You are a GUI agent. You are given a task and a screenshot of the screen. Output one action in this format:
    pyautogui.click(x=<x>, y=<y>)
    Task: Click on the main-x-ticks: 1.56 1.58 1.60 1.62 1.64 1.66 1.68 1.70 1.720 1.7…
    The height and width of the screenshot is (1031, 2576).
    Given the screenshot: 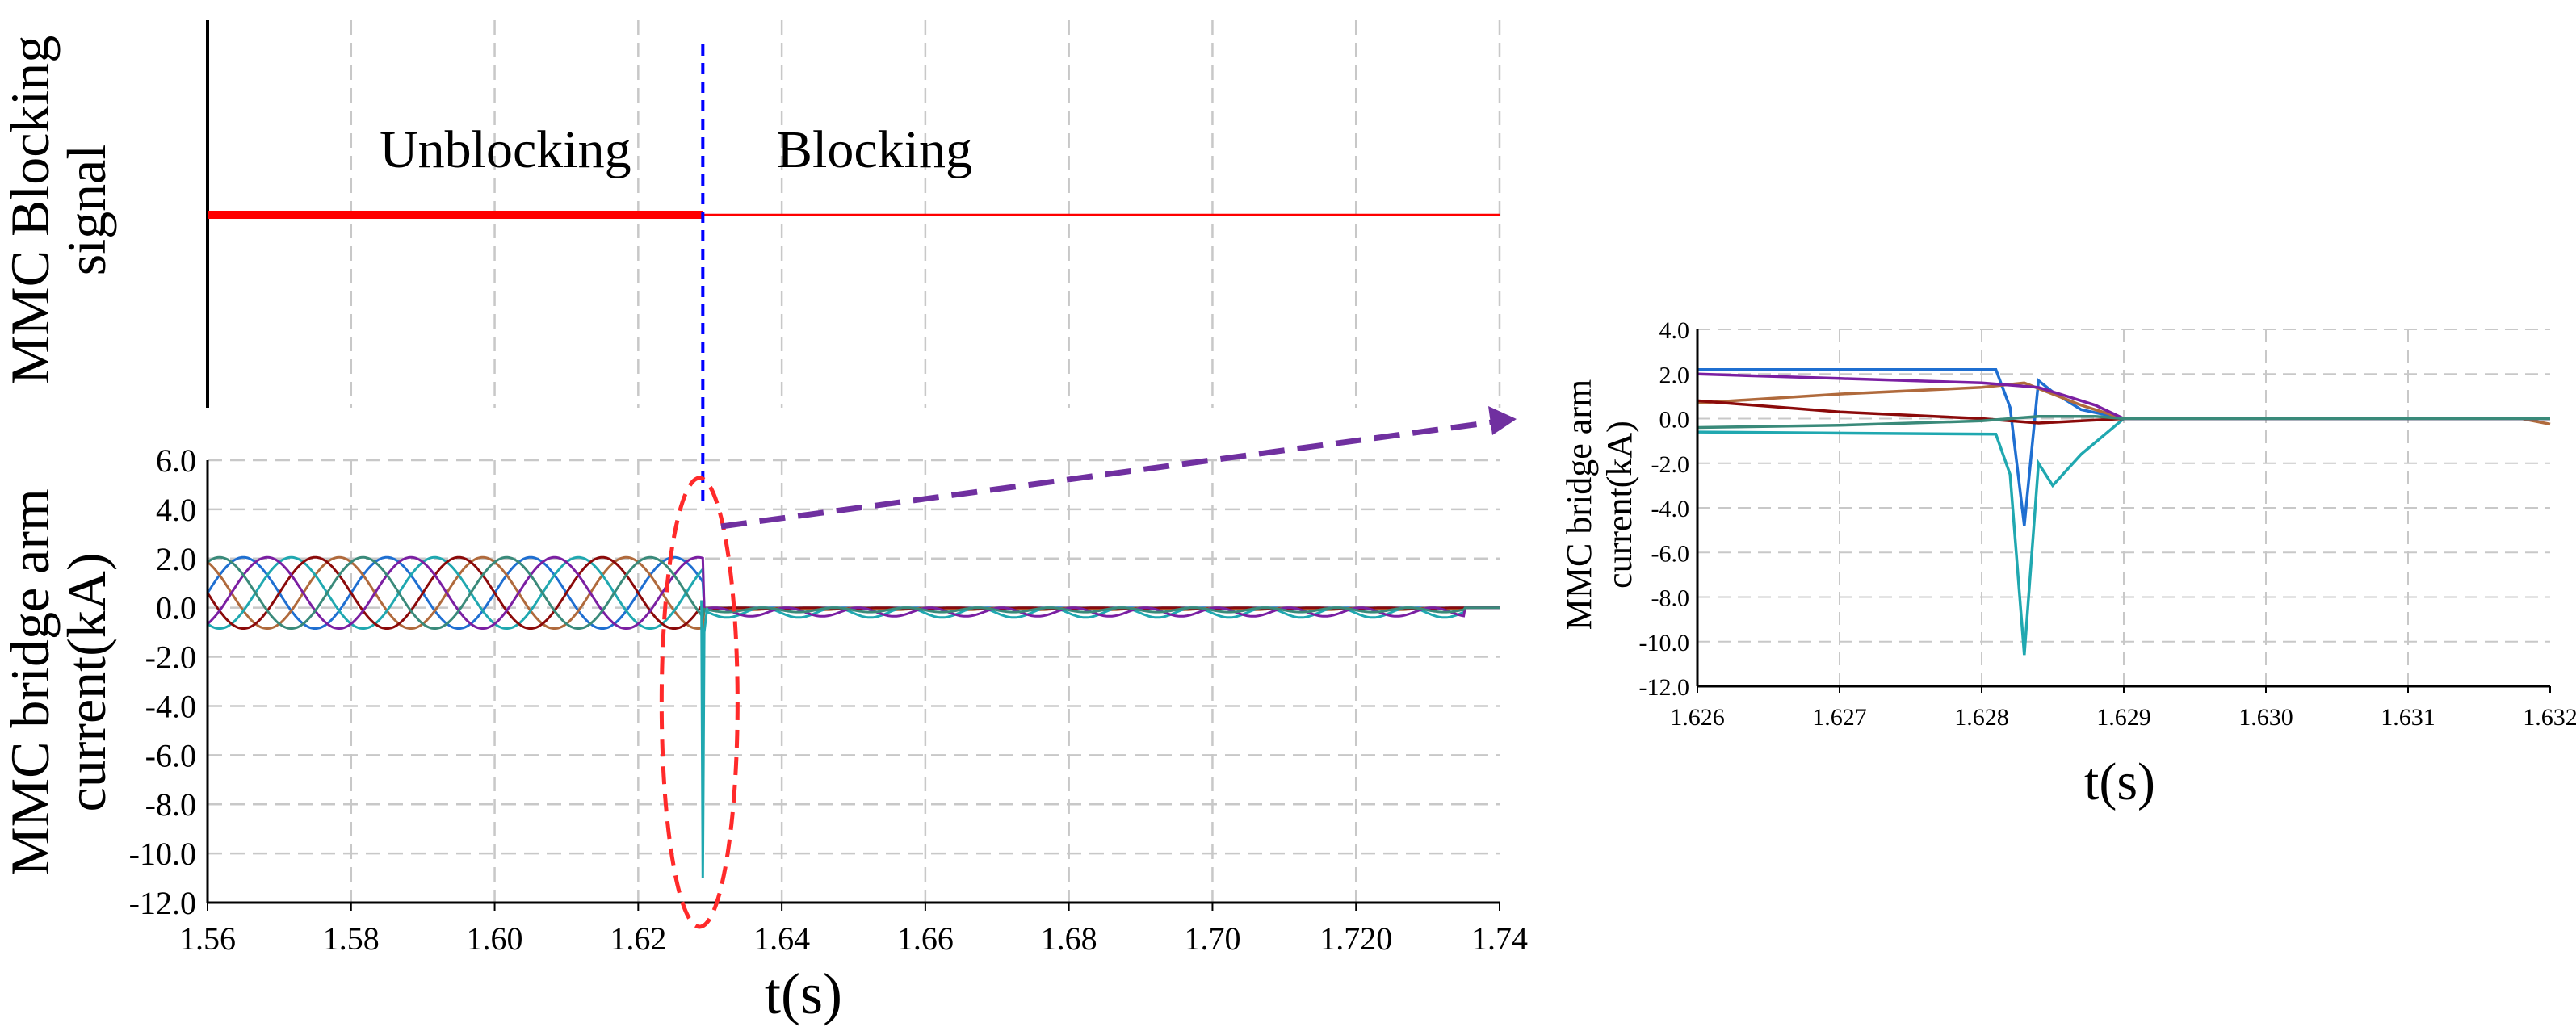 What is the action you would take?
    pyautogui.click(x=854, y=930)
    